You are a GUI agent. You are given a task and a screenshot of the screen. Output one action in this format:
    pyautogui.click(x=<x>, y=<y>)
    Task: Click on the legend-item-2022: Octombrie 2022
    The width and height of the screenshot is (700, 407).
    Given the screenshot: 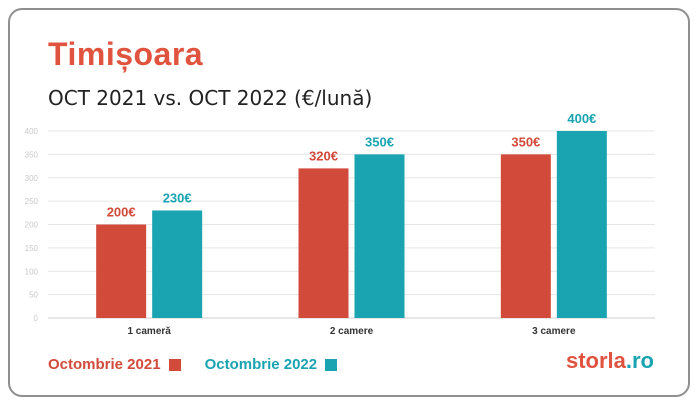 What is the action you would take?
    pyautogui.click(x=271, y=364)
    